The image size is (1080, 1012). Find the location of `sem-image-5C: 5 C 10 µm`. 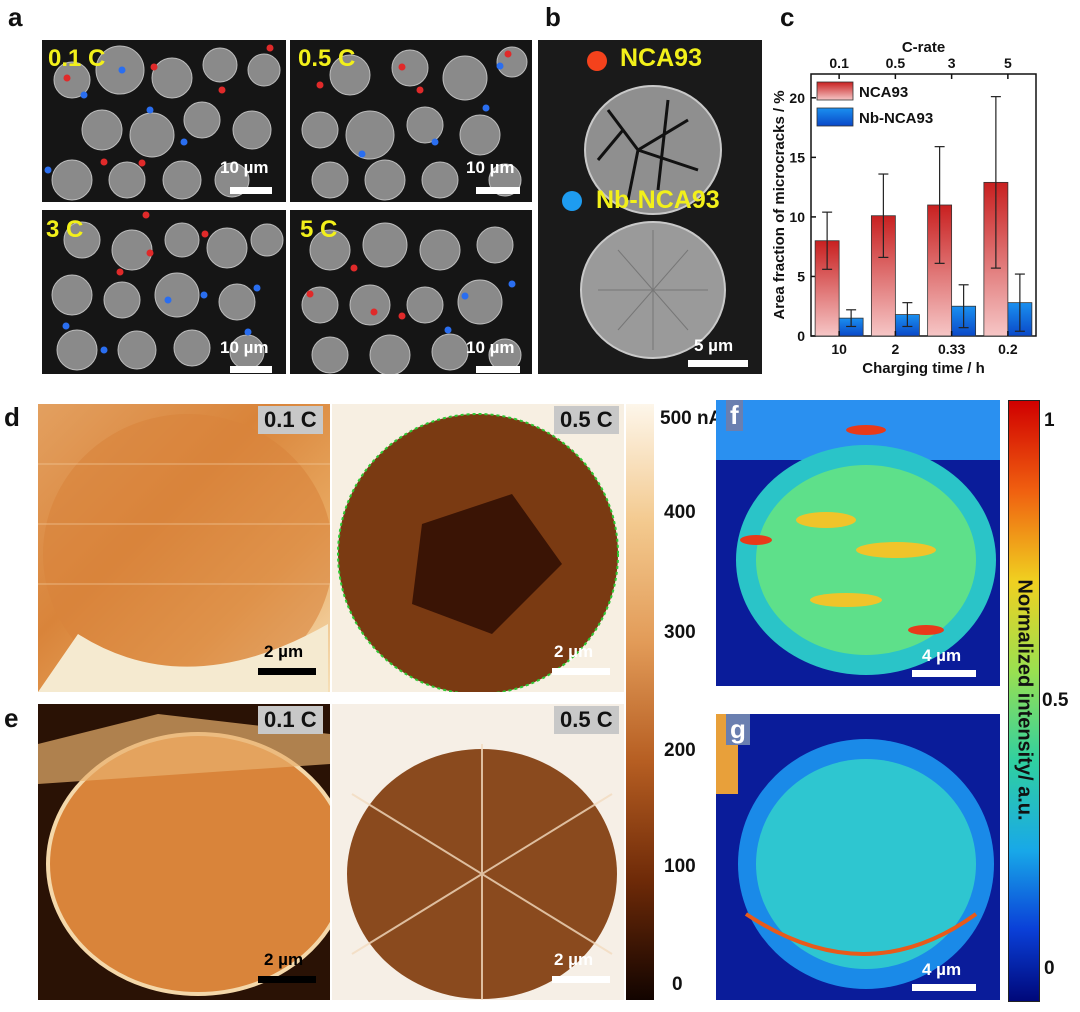

sem-image-5C: 5 C 10 µm is located at coordinates (411, 292).